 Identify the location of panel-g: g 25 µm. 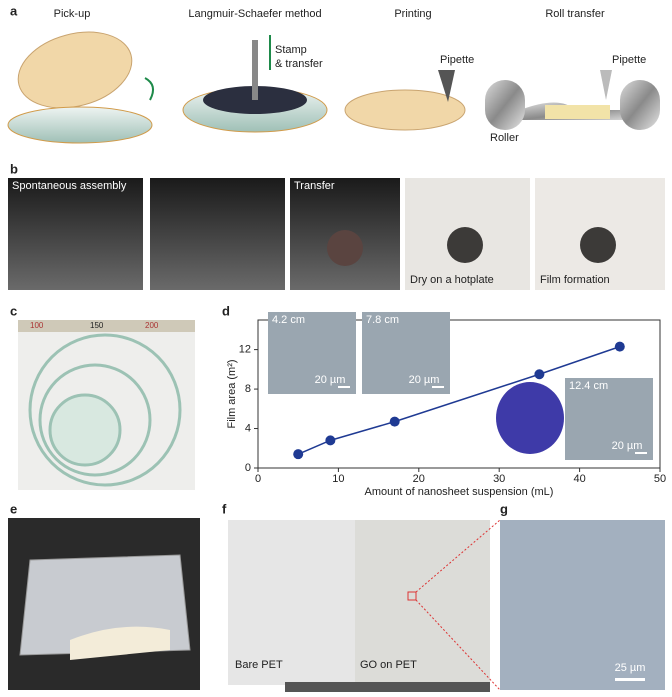
(582, 595).